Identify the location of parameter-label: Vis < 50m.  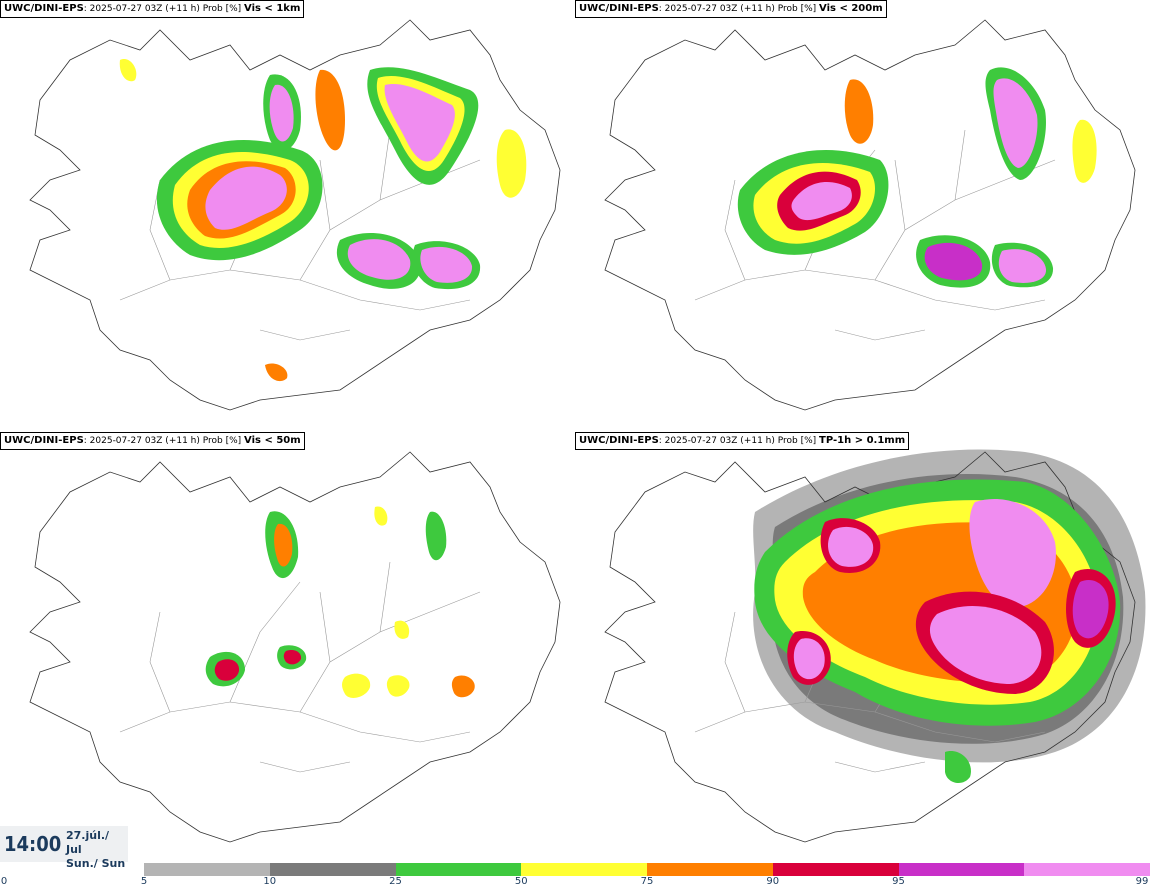
(272, 440).